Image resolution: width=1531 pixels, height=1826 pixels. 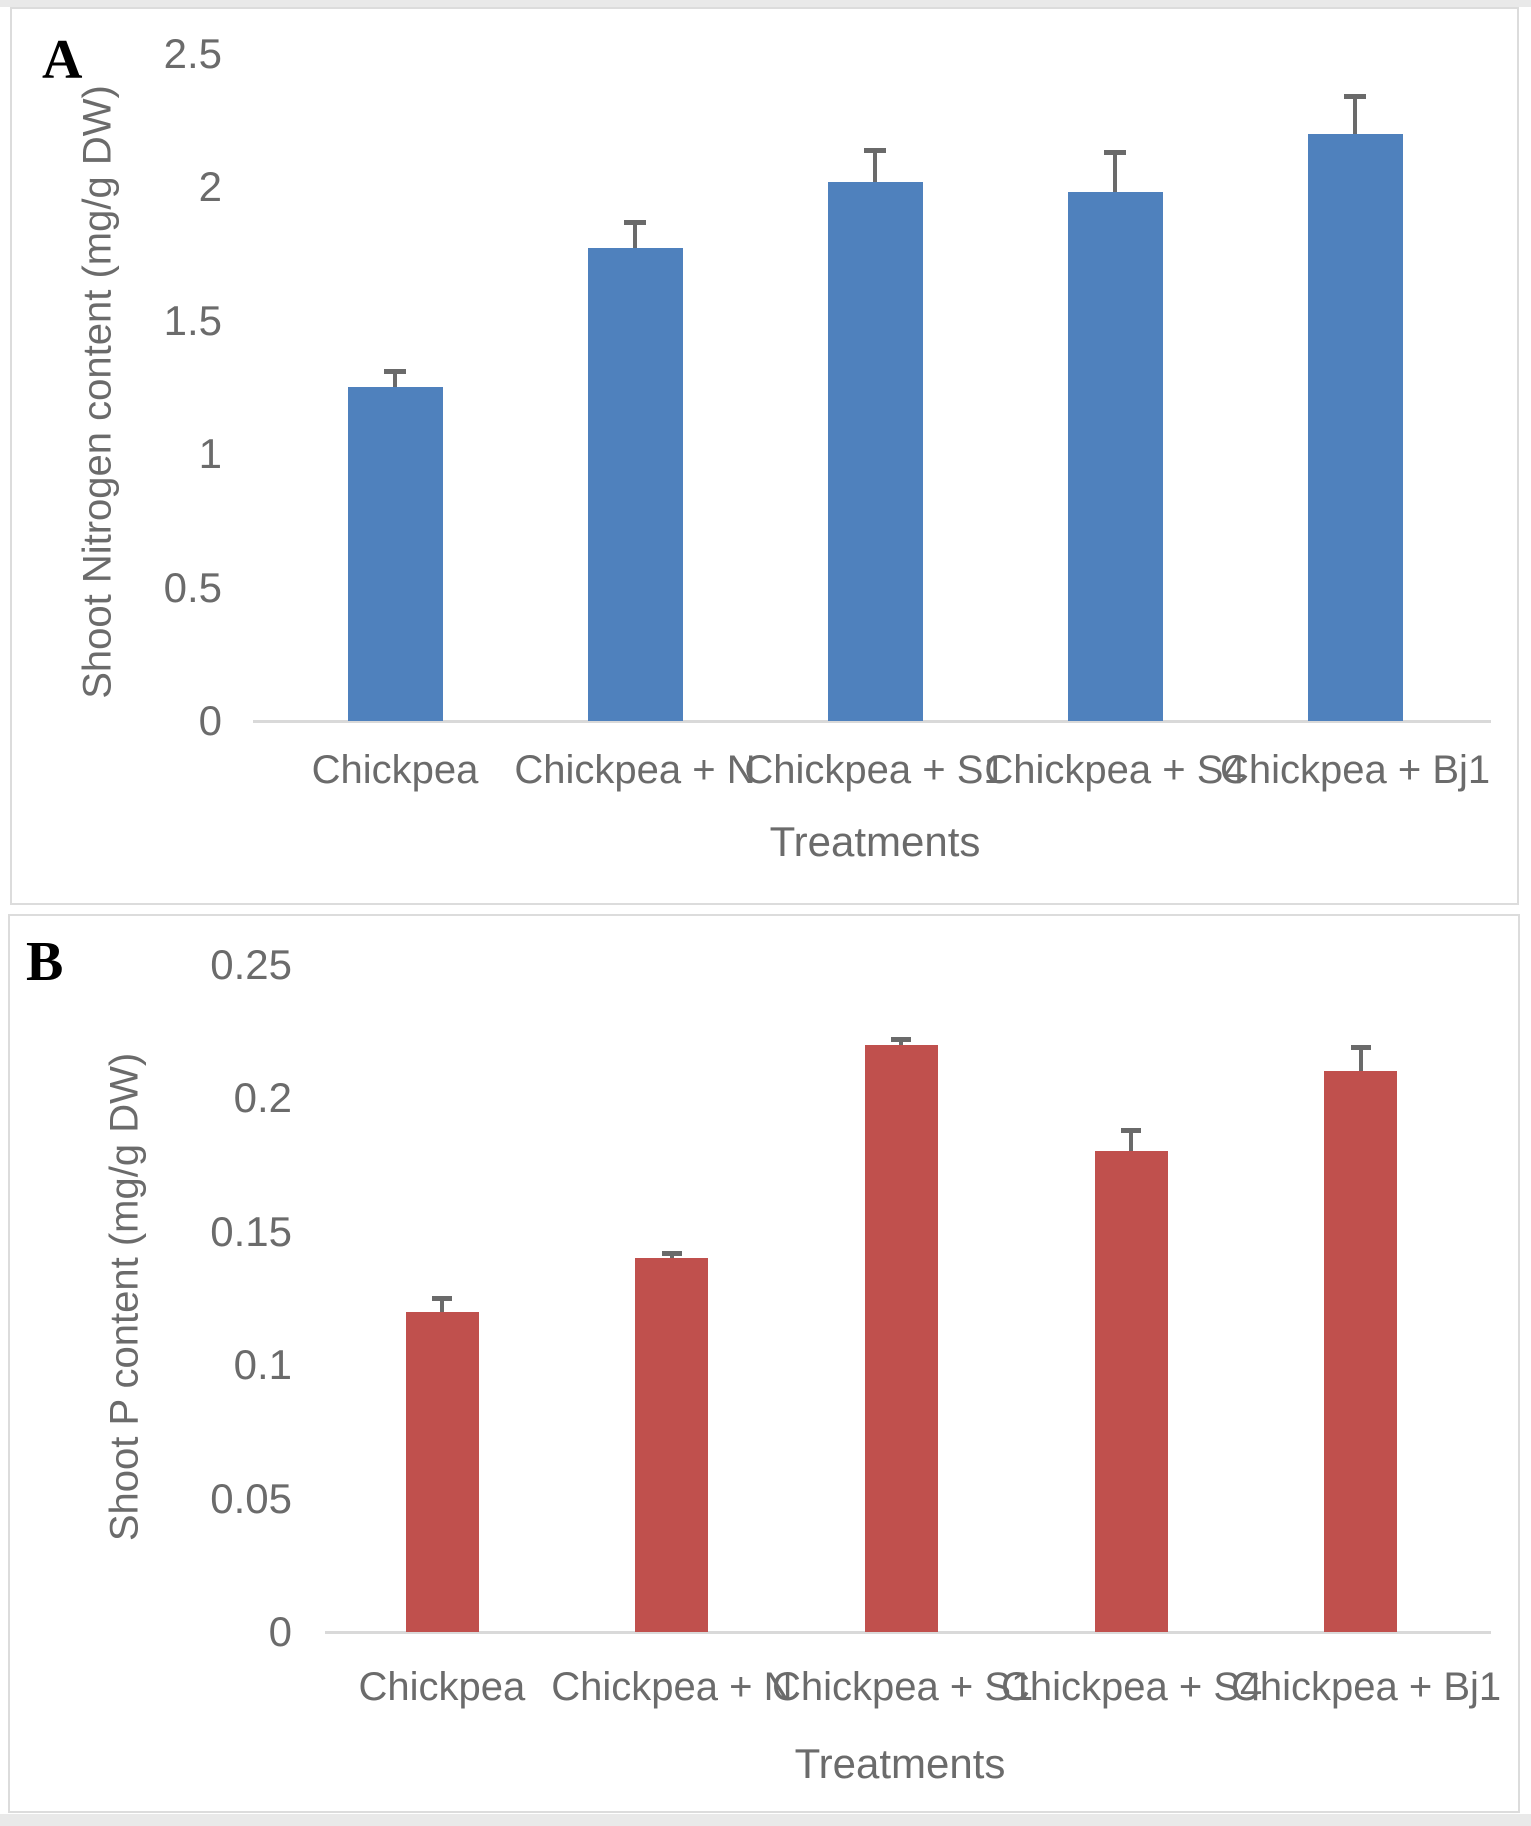 I want to click on x-category-label-b-2: Chickpea + N, so click(x=672, y=1687).